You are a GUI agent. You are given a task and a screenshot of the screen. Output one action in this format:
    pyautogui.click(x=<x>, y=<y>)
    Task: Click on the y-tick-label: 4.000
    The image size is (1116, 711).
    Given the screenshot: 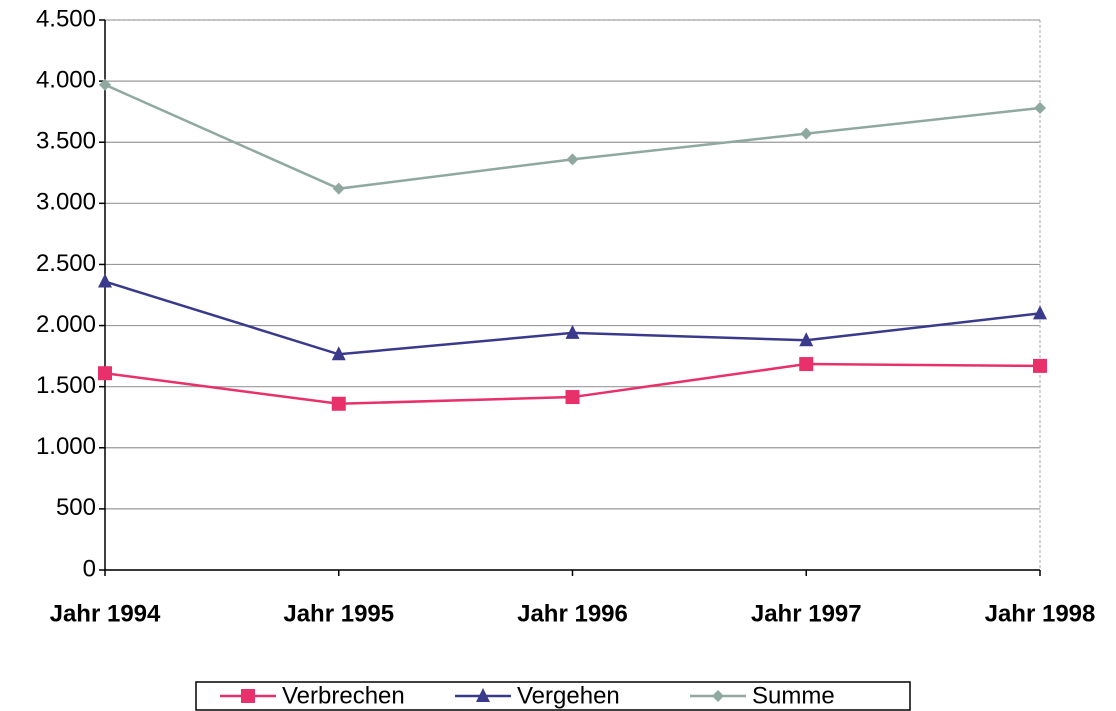 What is the action you would take?
    pyautogui.click(x=66, y=79)
    